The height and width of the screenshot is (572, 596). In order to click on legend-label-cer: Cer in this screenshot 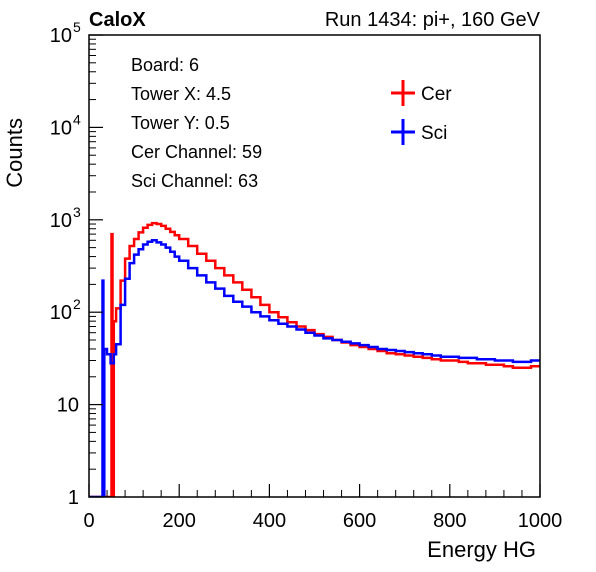, I will do `click(436, 94)`.